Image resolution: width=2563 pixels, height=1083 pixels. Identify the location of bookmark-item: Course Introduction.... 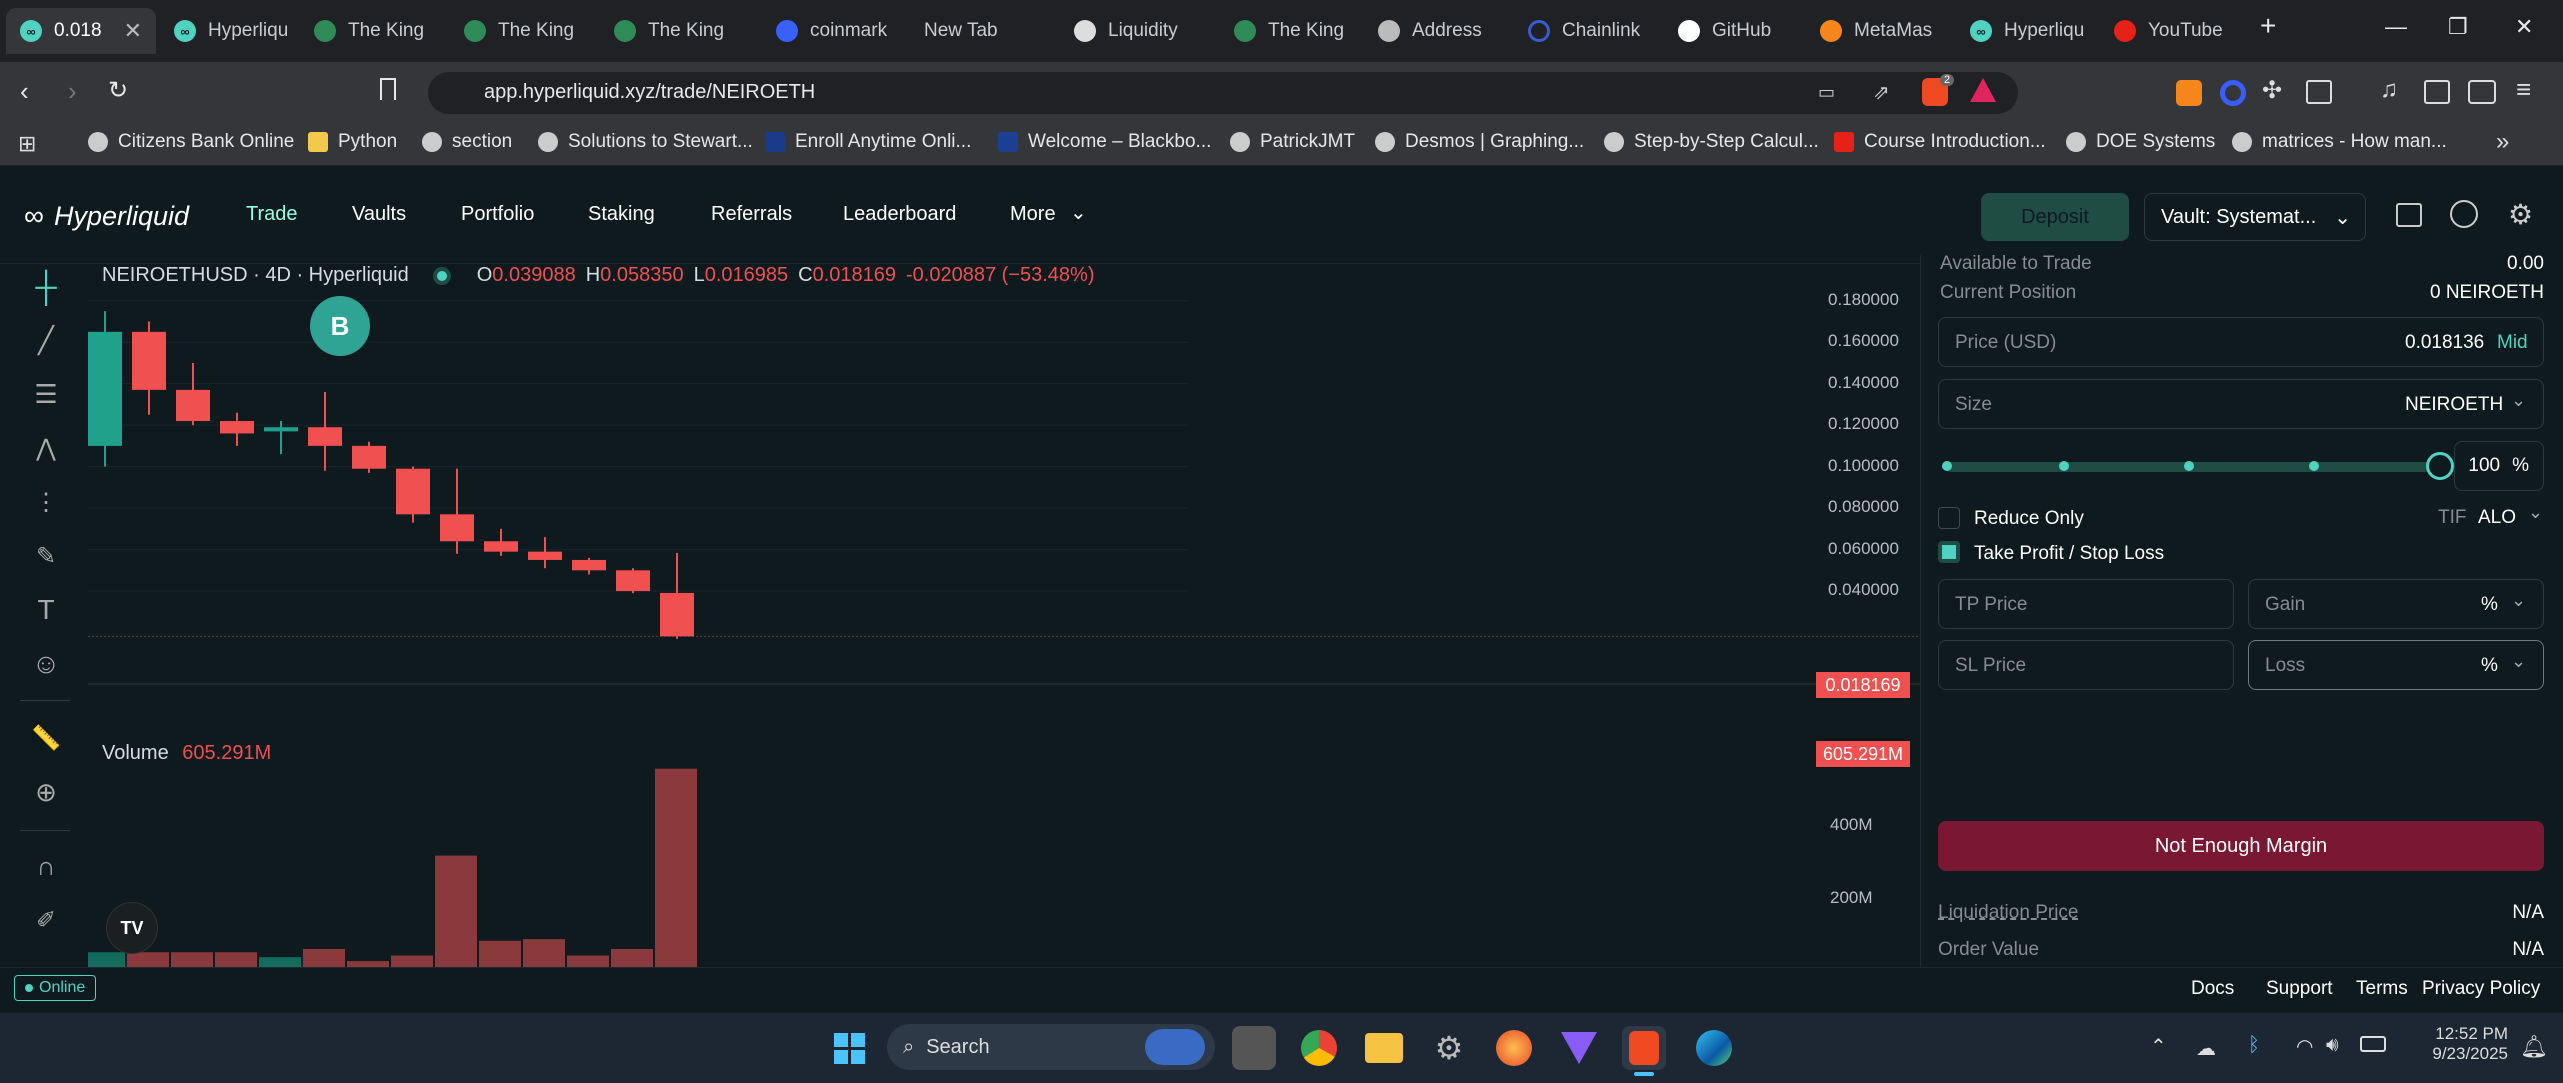
(1940, 142).